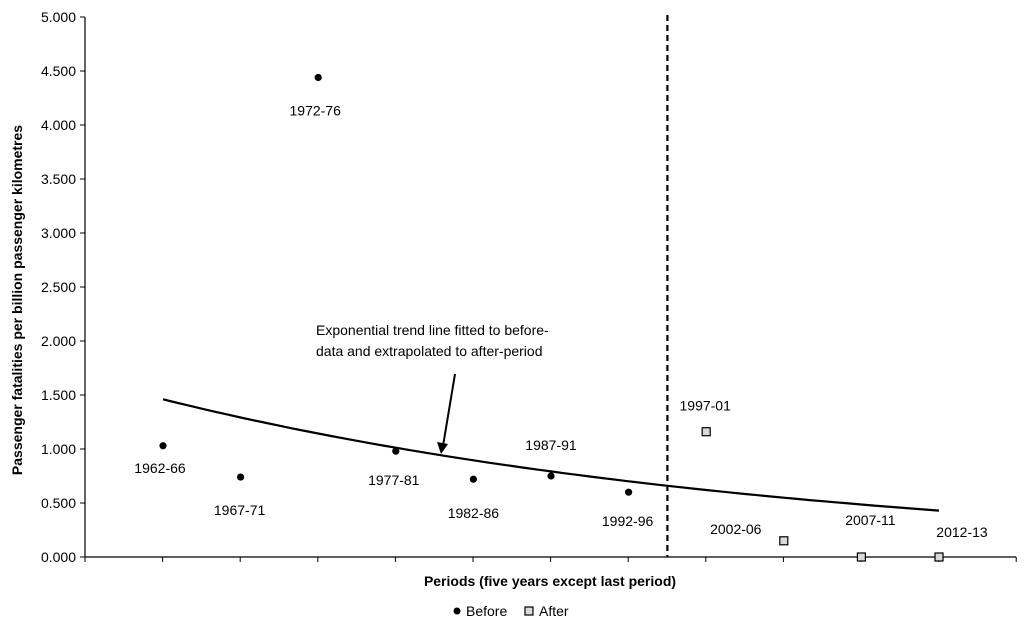  I want to click on x-axis-ticks, so click(550, 559).